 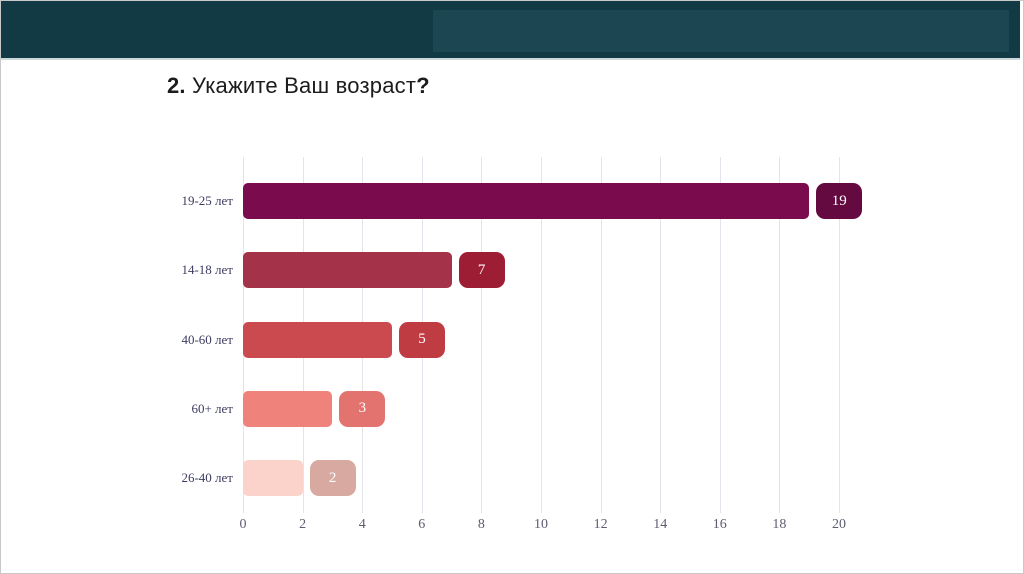 I want to click on presentation-top-bar, so click(x=510, y=30).